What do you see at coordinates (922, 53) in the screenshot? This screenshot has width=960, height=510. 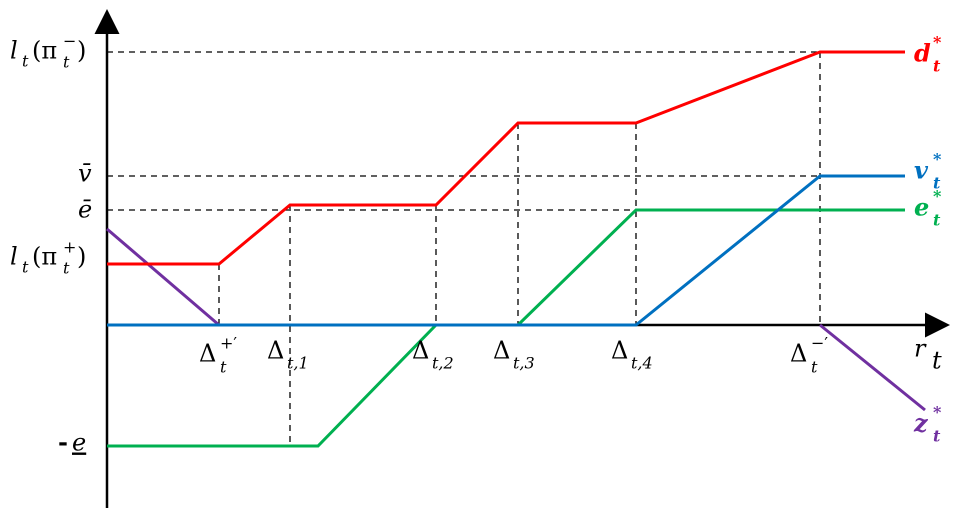 I see `legend-label: d` at bounding box center [922, 53].